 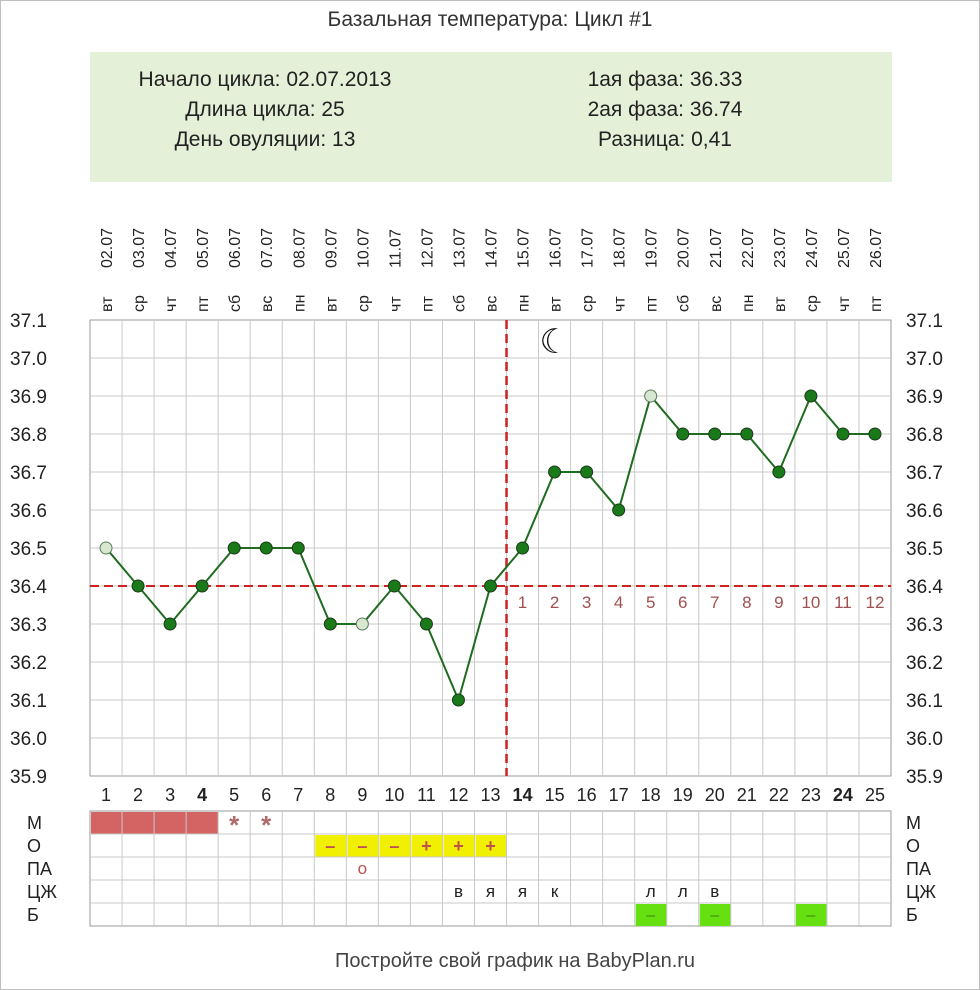 I want to click on cycle-length: Длина цикла: 25, so click(x=265, y=109).